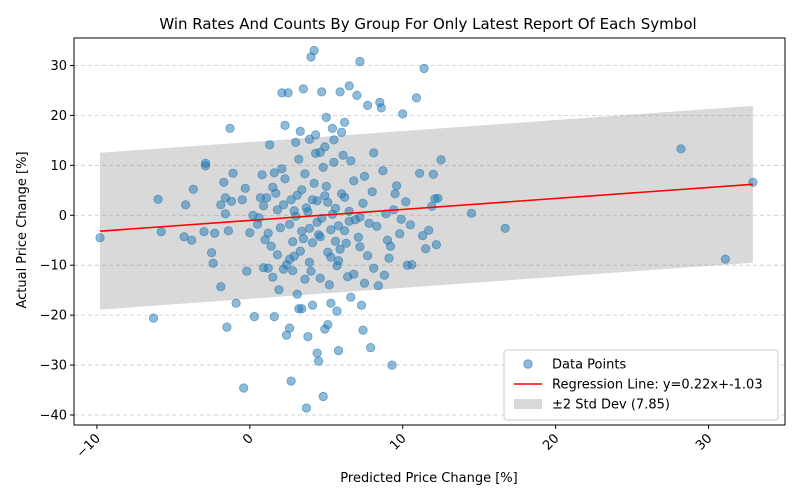 The image size is (800, 500). What do you see at coordinates (528, 404) in the screenshot?
I see `legend-marker-band` at bounding box center [528, 404].